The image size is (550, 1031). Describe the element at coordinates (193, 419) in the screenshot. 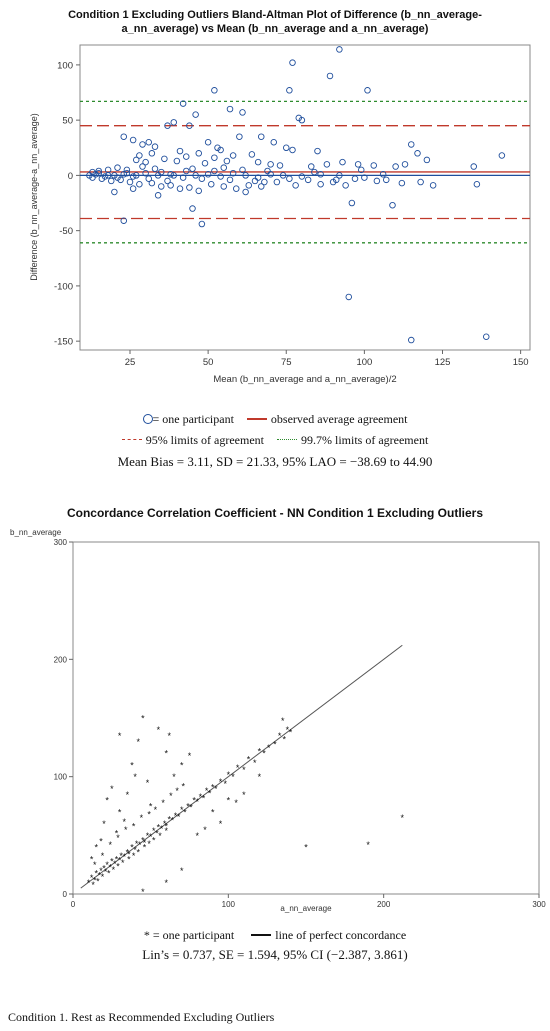

I see `legend-participant-text: = one participant` at that location.